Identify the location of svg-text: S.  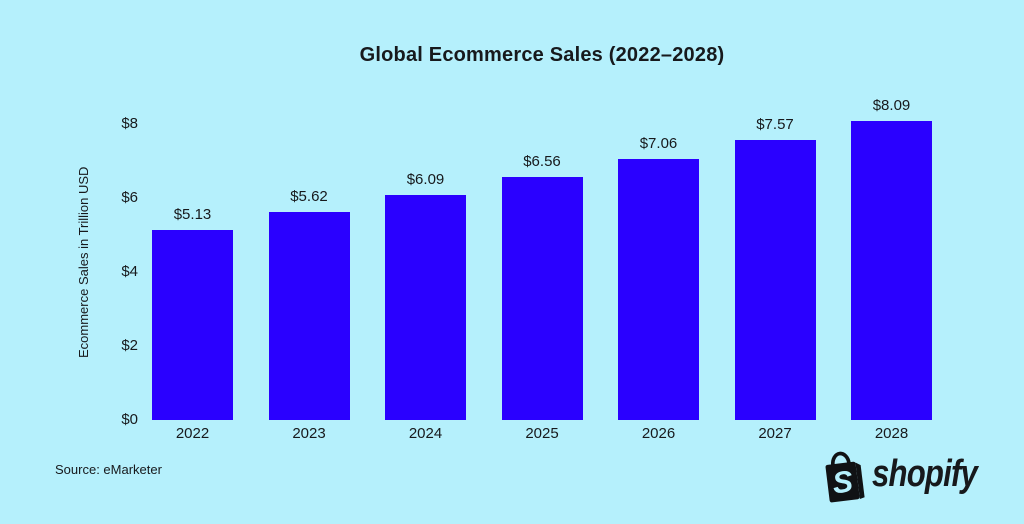
(843, 482).